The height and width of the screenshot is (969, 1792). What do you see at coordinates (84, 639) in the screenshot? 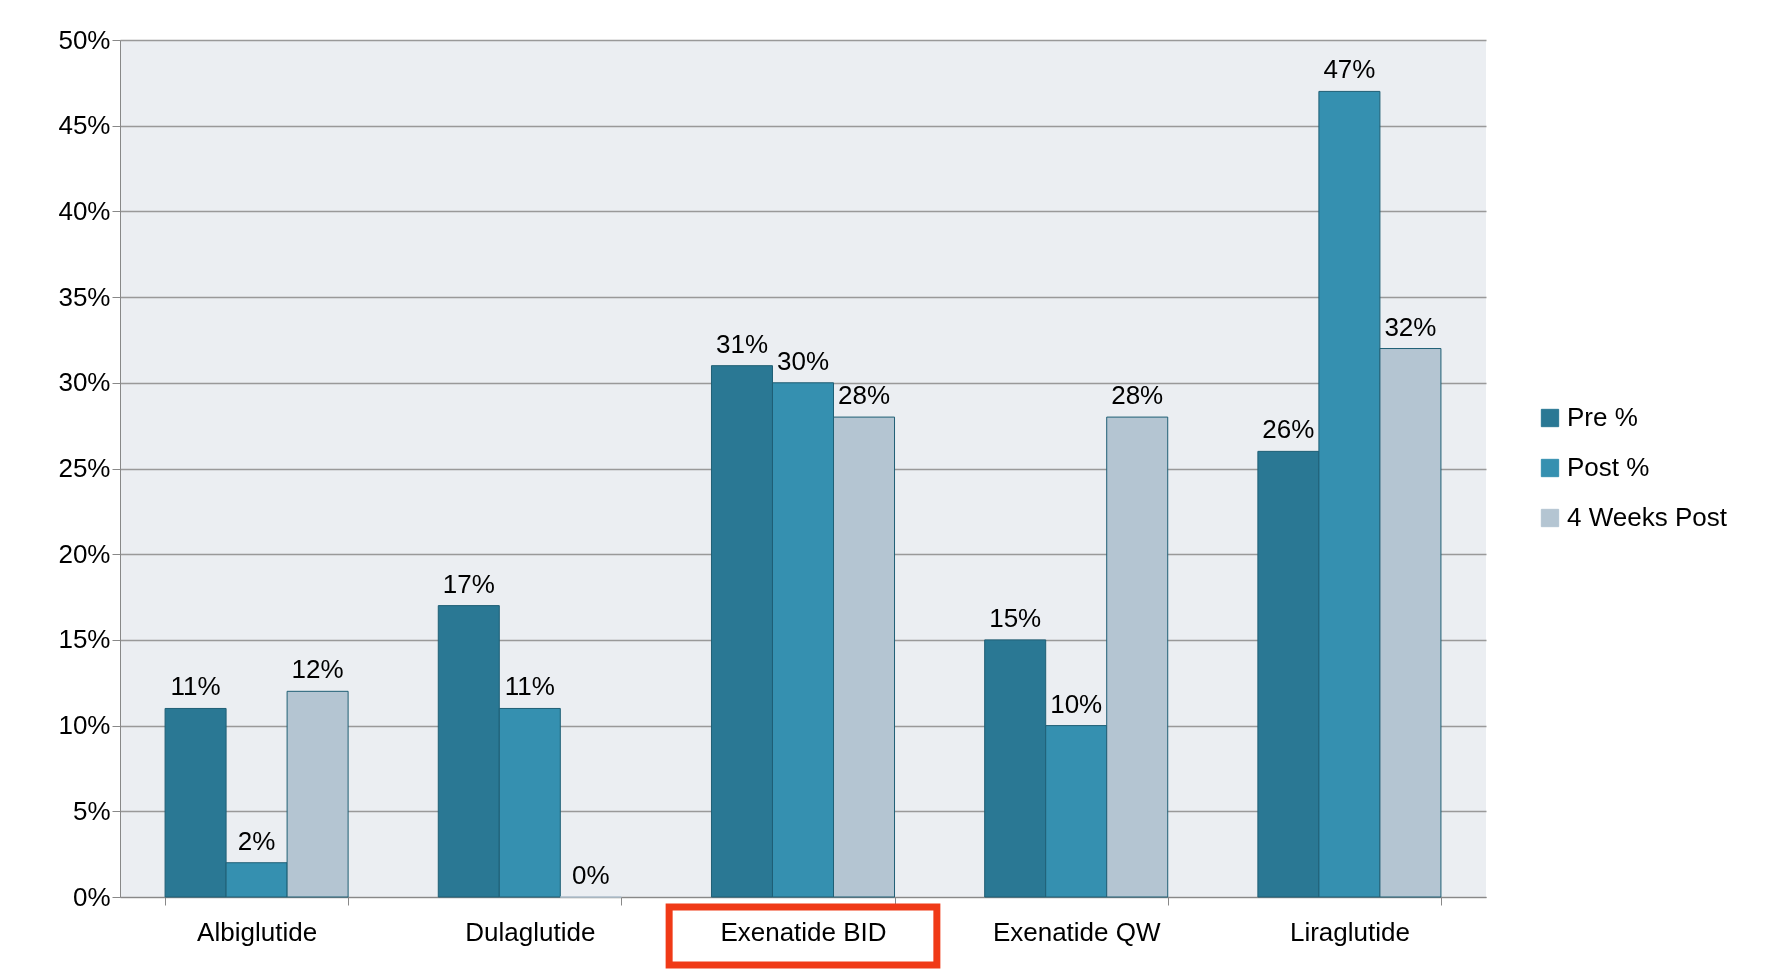
I see `y-tick-label: 15%` at bounding box center [84, 639].